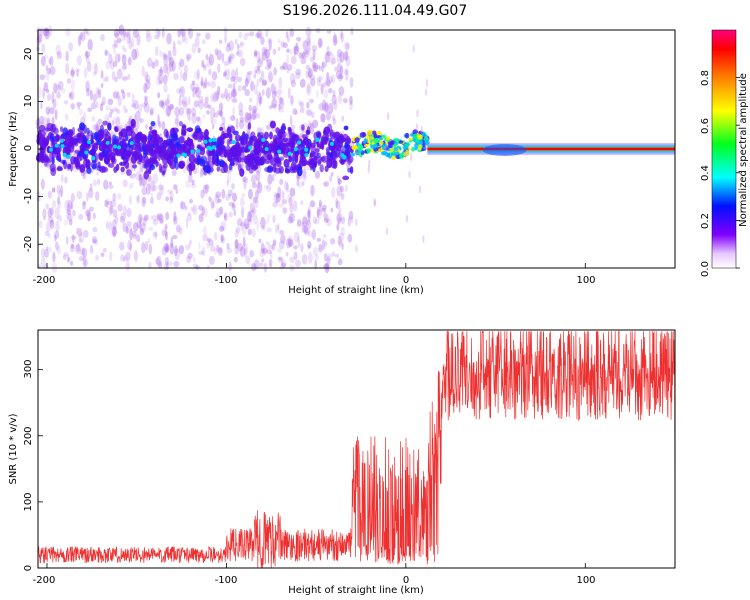  Describe the element at coordinates (705, 126) in the screenshot. I see `colorbar-tick-label: 0.6` at that location.